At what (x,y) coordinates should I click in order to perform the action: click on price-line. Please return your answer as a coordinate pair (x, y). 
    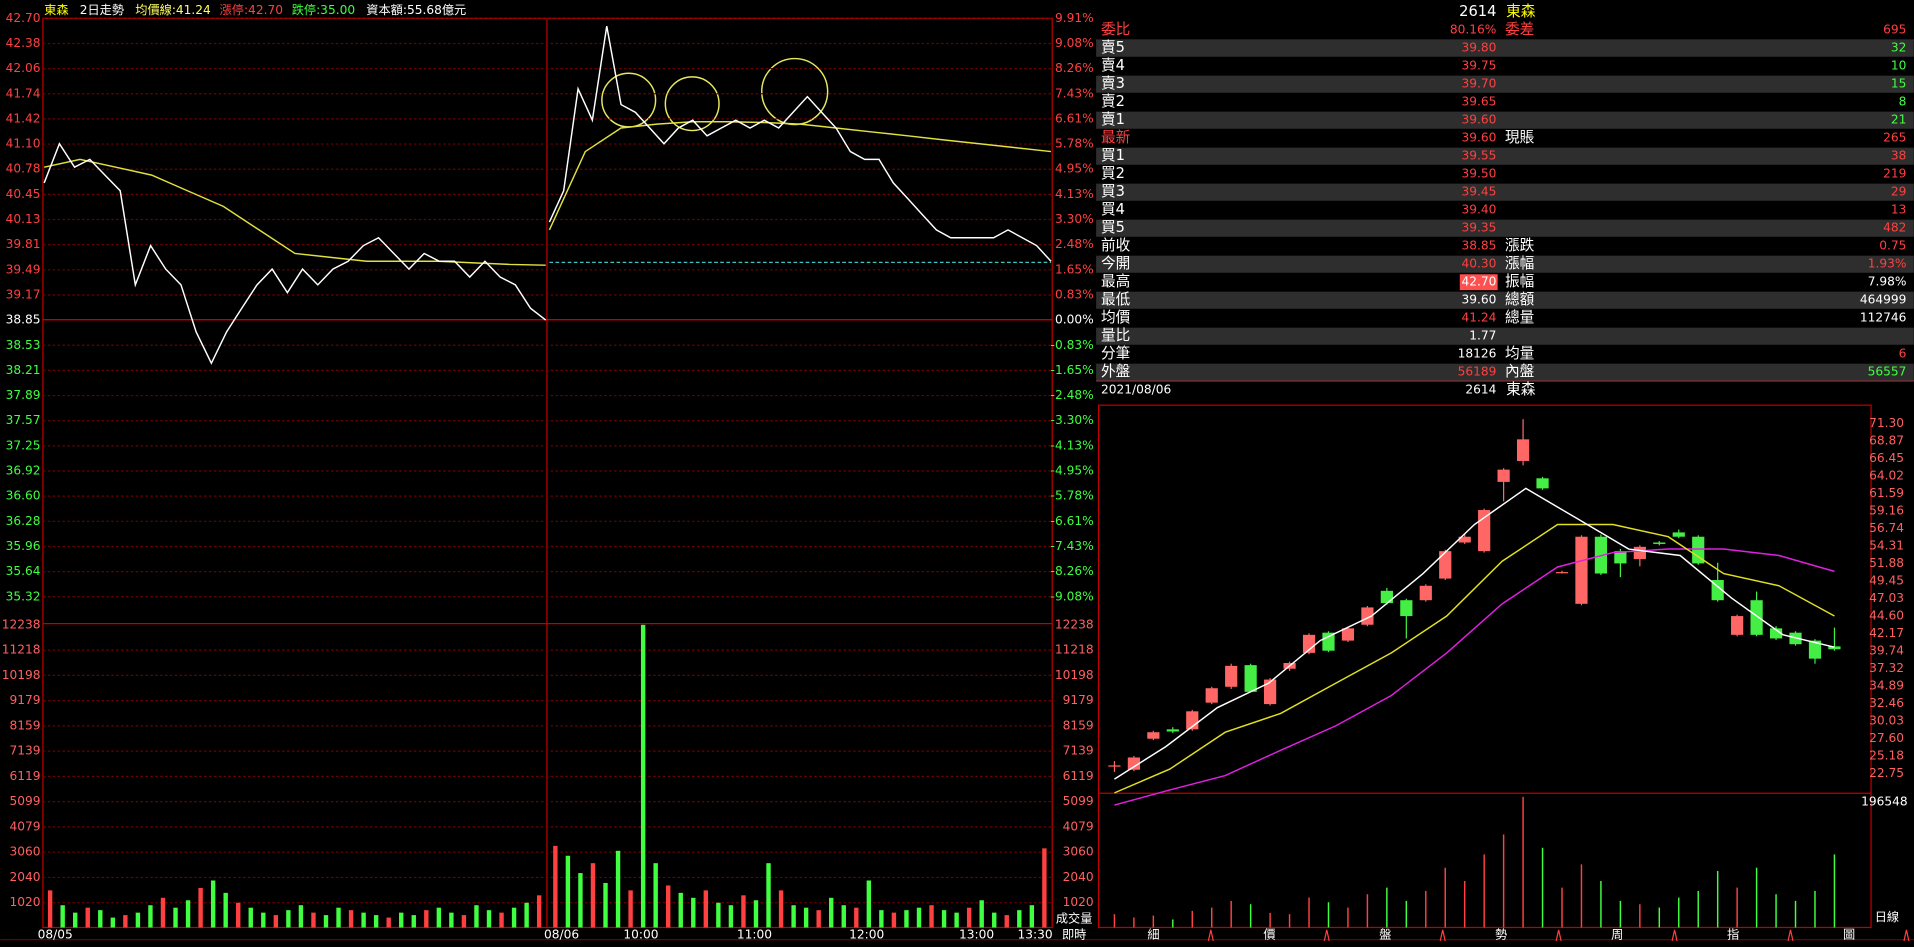
    Looking at the image, I should click on (800, 143).